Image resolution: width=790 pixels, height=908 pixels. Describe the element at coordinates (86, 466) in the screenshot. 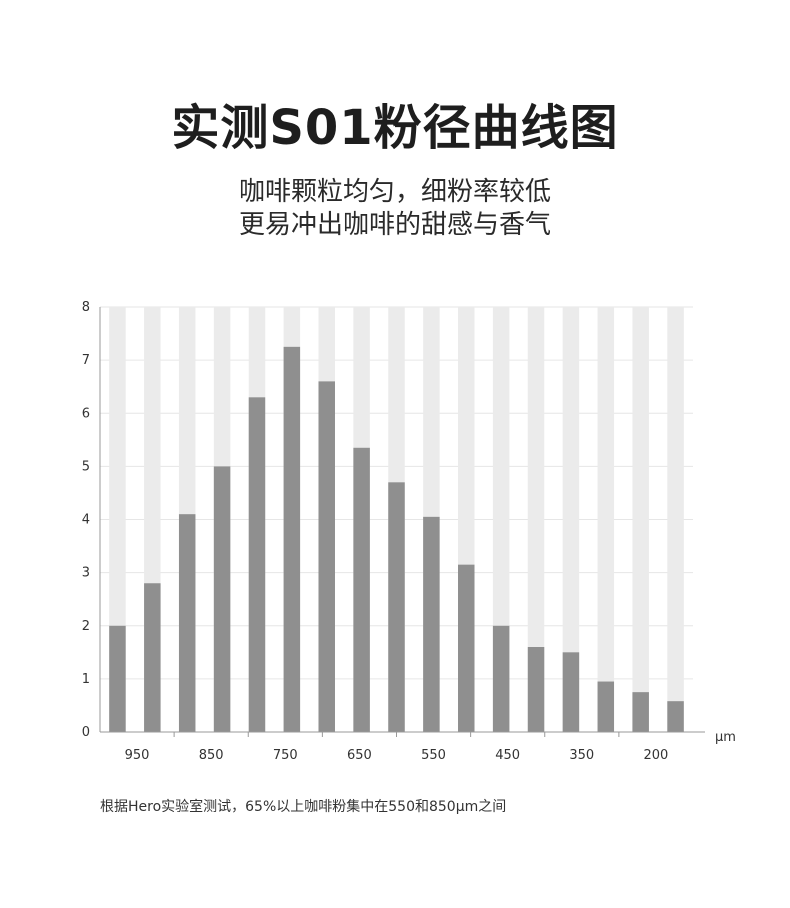

I see `y-tick-label: 5` at that location.